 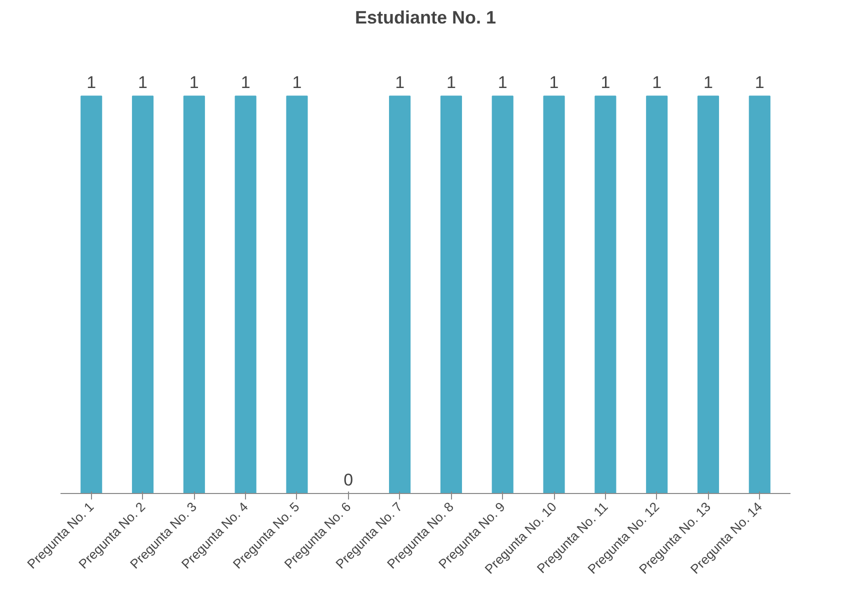 What do you see at coordinates (349, 480) in the screenshot?
I see `data-label: 0` at bounding box center [349, 480].